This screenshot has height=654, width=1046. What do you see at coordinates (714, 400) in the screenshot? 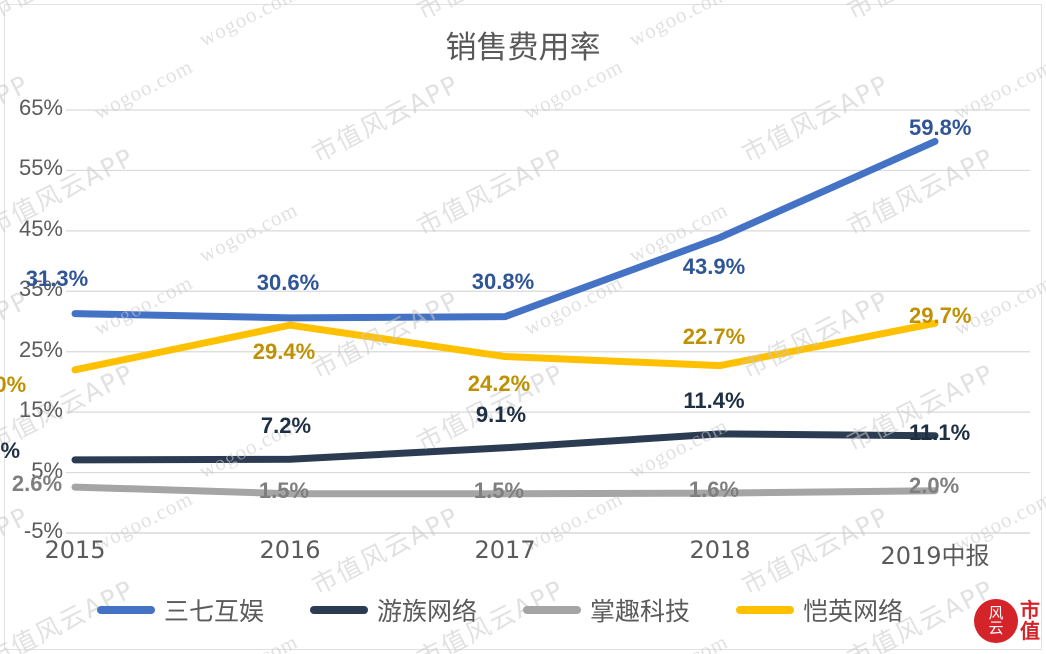
I see `data-point-label: 11.4%` at bounding box center [714, 400].